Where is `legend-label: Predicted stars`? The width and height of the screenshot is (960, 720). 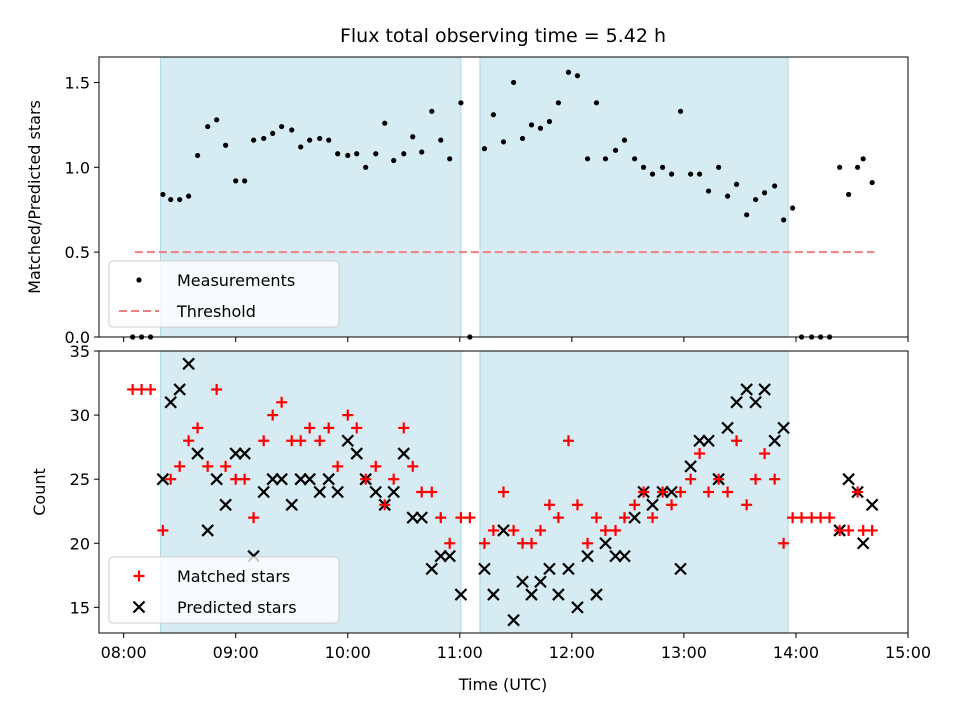 legend-label: Predicted stars is located at coordinates (237, 607).